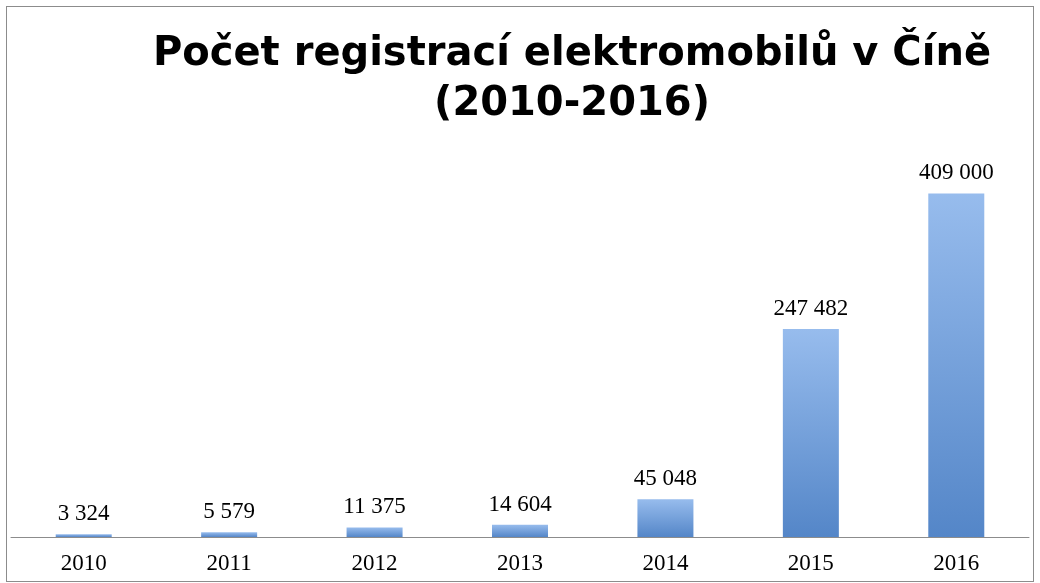 Image resolution: width=1040 pixels, height=583 pixels. I want to click on data-label: 409 000, so click(956, 172).